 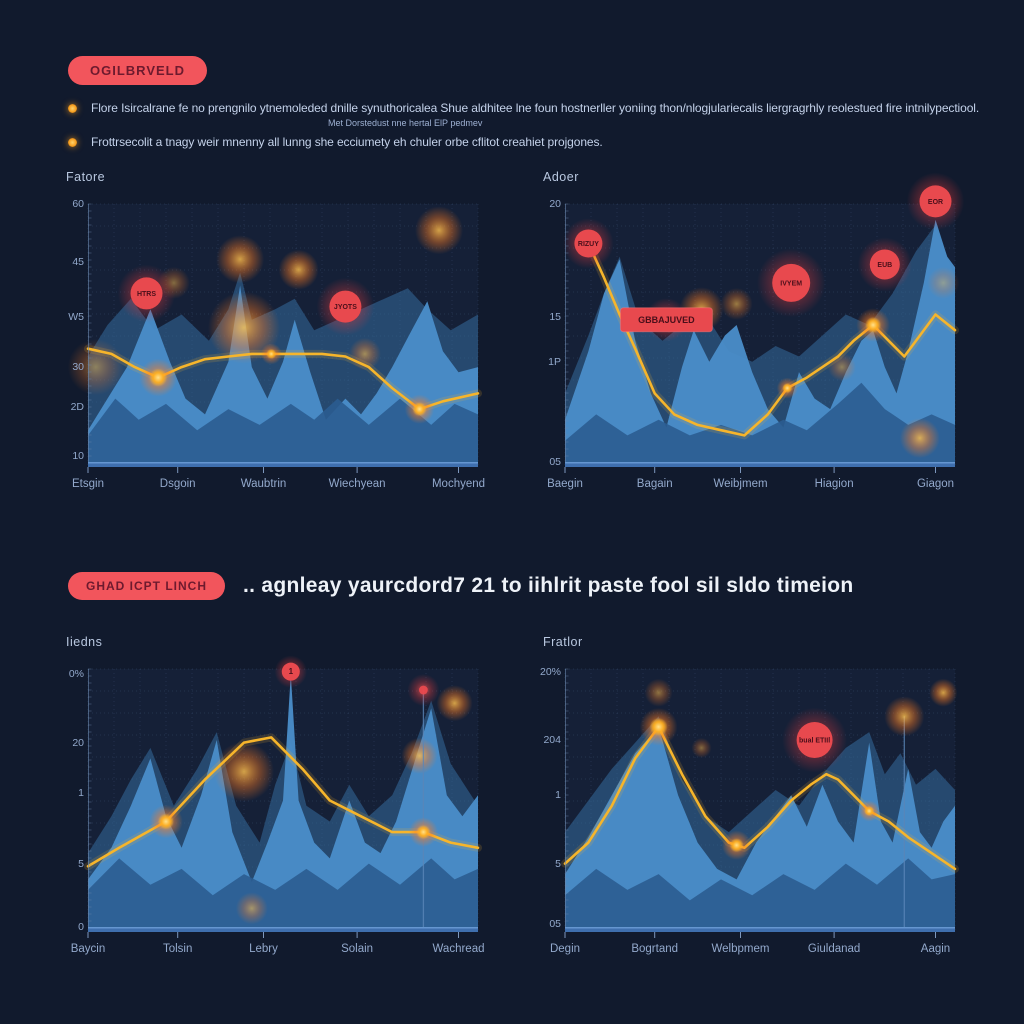 What do you see at coordinates (177, 484) in the screenshot?
I see `x-axis-label: Dsgoin` at bounding box center [177, 484].